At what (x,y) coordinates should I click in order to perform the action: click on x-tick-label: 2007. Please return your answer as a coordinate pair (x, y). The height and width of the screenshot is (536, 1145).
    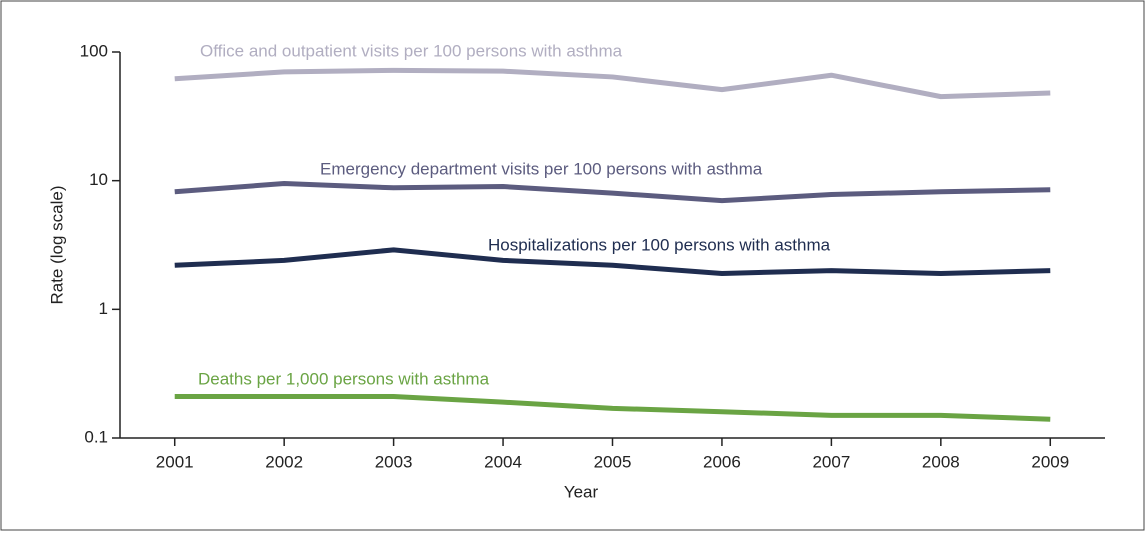
    Looking at the image, I should click on (831, 461).